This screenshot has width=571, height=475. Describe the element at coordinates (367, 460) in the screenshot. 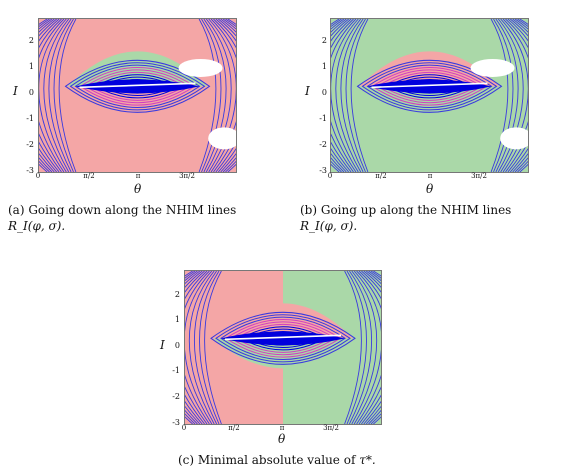

I see `caption-c-math: τ*.` at that location.